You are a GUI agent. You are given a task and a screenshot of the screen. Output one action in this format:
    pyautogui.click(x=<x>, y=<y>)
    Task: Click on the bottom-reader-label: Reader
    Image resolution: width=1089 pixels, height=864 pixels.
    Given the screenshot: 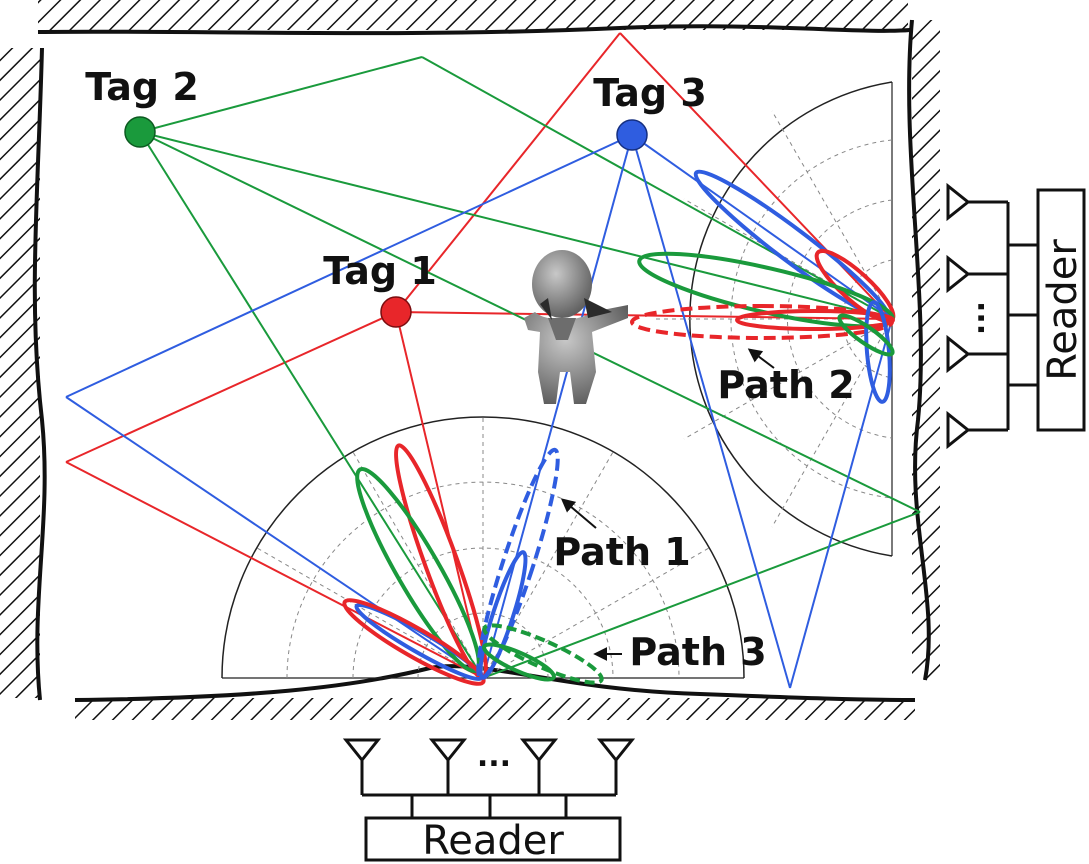 What is the action you would take?
    pyautogui.click(x=493, y=841)
    